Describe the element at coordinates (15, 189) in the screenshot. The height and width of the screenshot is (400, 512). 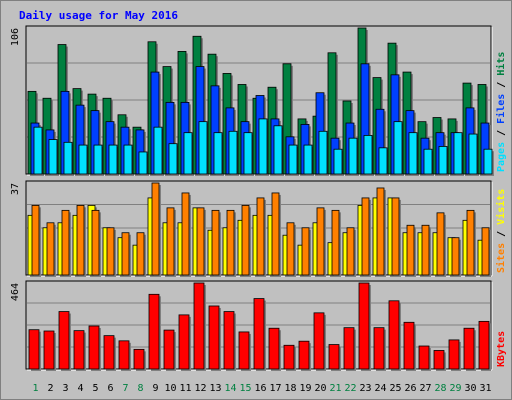
I see `scale-label-visits_sites: 37` at that location.